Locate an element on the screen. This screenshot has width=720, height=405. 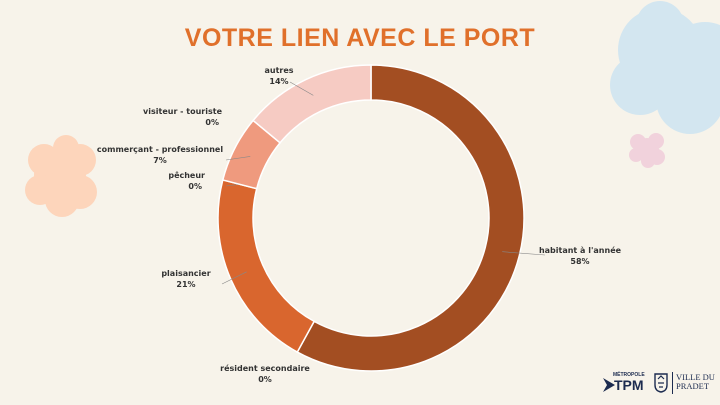
slice-label-visiteur-touriste: visiteur - touriste is located at coordinates (183, 111).